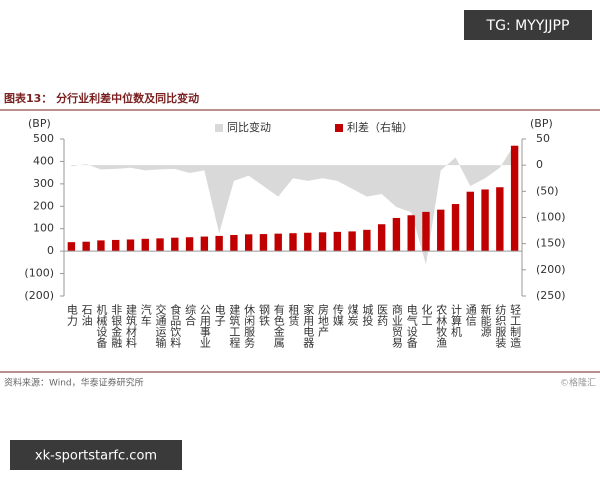 This screenshot has width=600, height=484. Describe the element at coordinates (551, 269) in the screenshot. I see `y2-tick-label: (200)` at that location.